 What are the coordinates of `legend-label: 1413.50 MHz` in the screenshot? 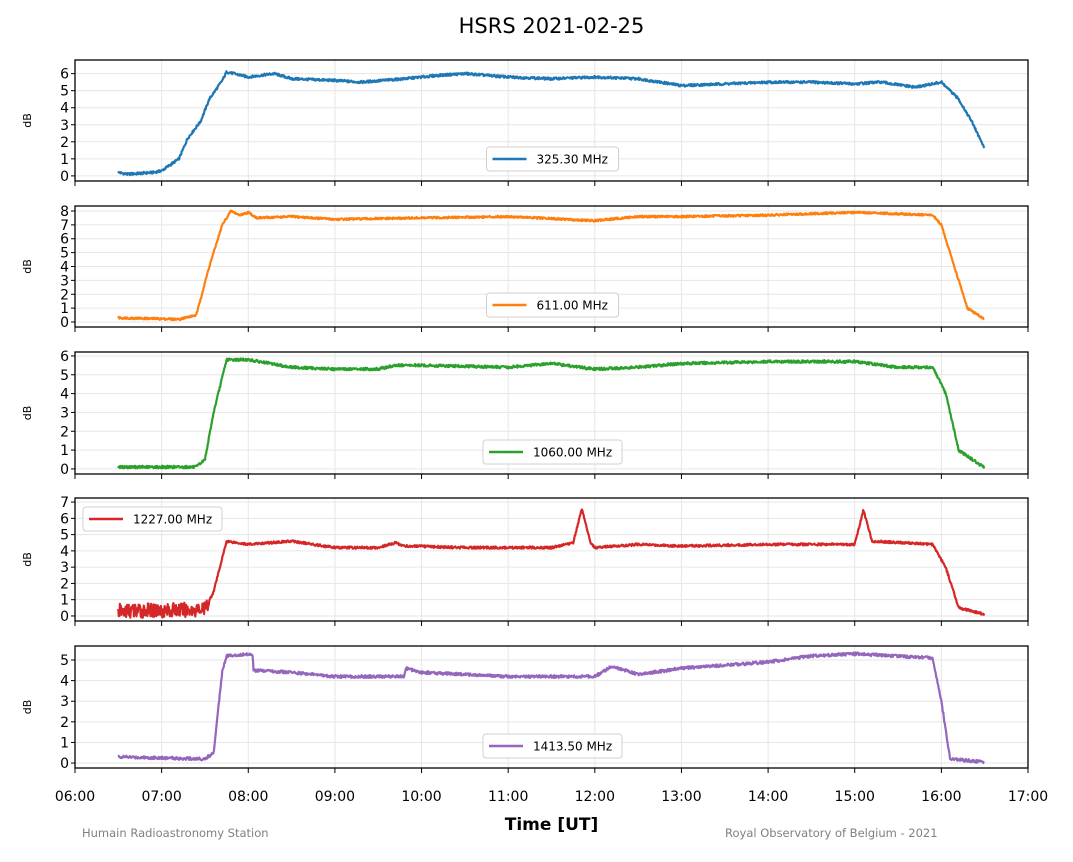 It's located at (572, 747).